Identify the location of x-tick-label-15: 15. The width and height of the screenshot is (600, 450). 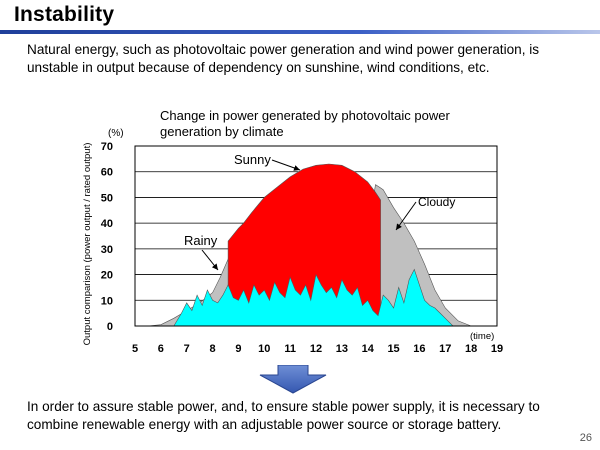
(393, 349).